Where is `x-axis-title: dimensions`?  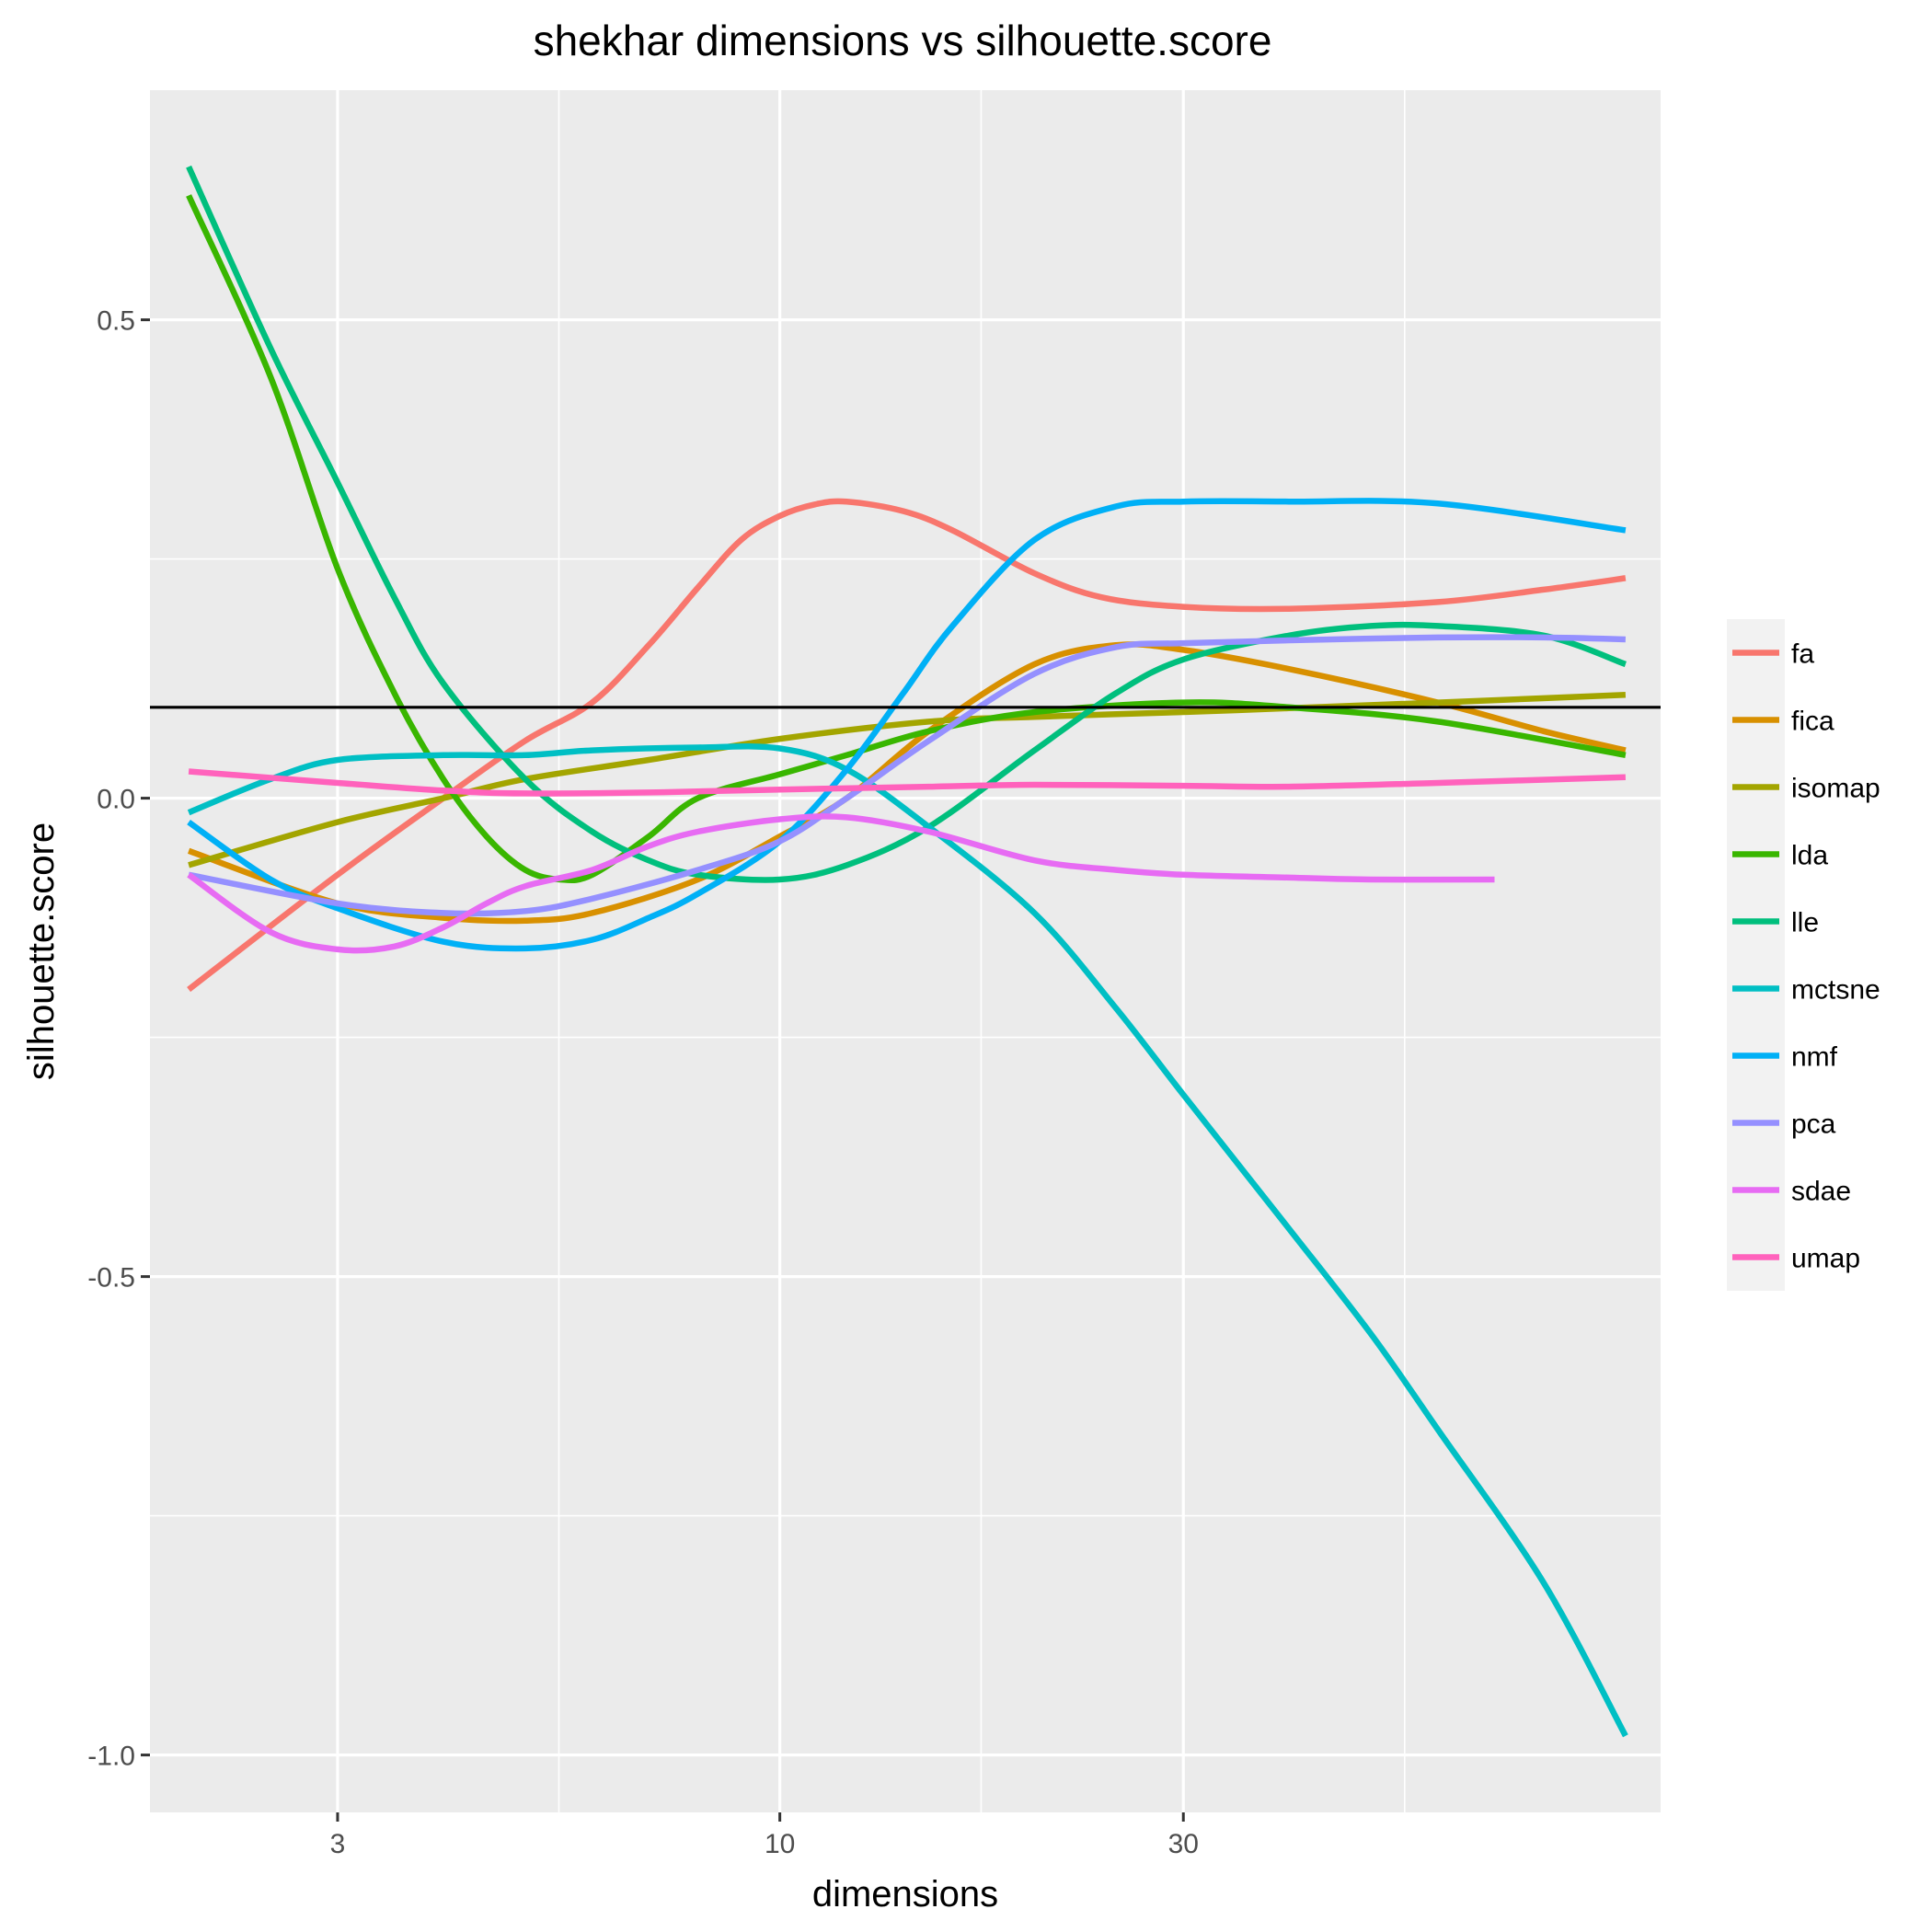 x-axis-title: dimensions is located at coordinates (905, 1894).